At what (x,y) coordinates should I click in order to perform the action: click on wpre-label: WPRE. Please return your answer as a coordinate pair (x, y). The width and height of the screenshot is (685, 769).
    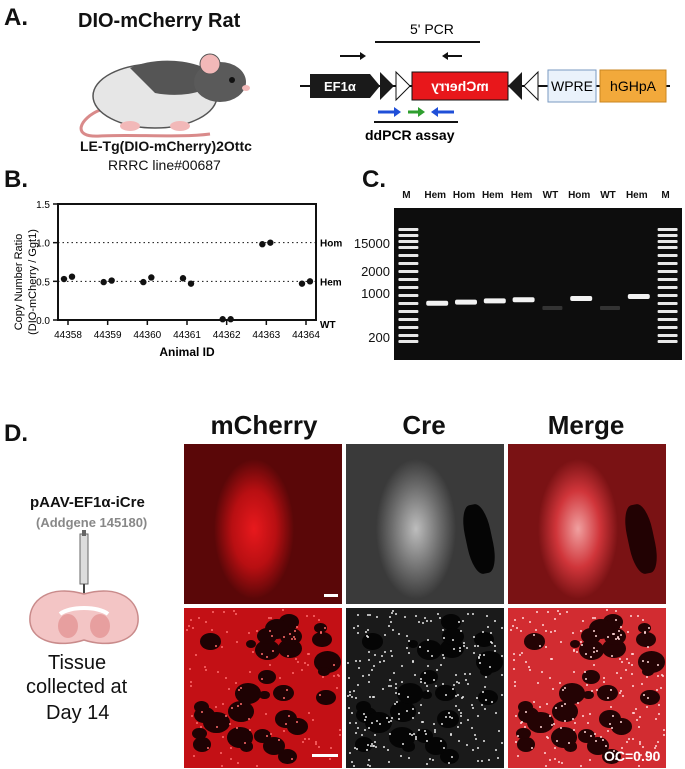
    Looking at the image, I should click on (572, 86).